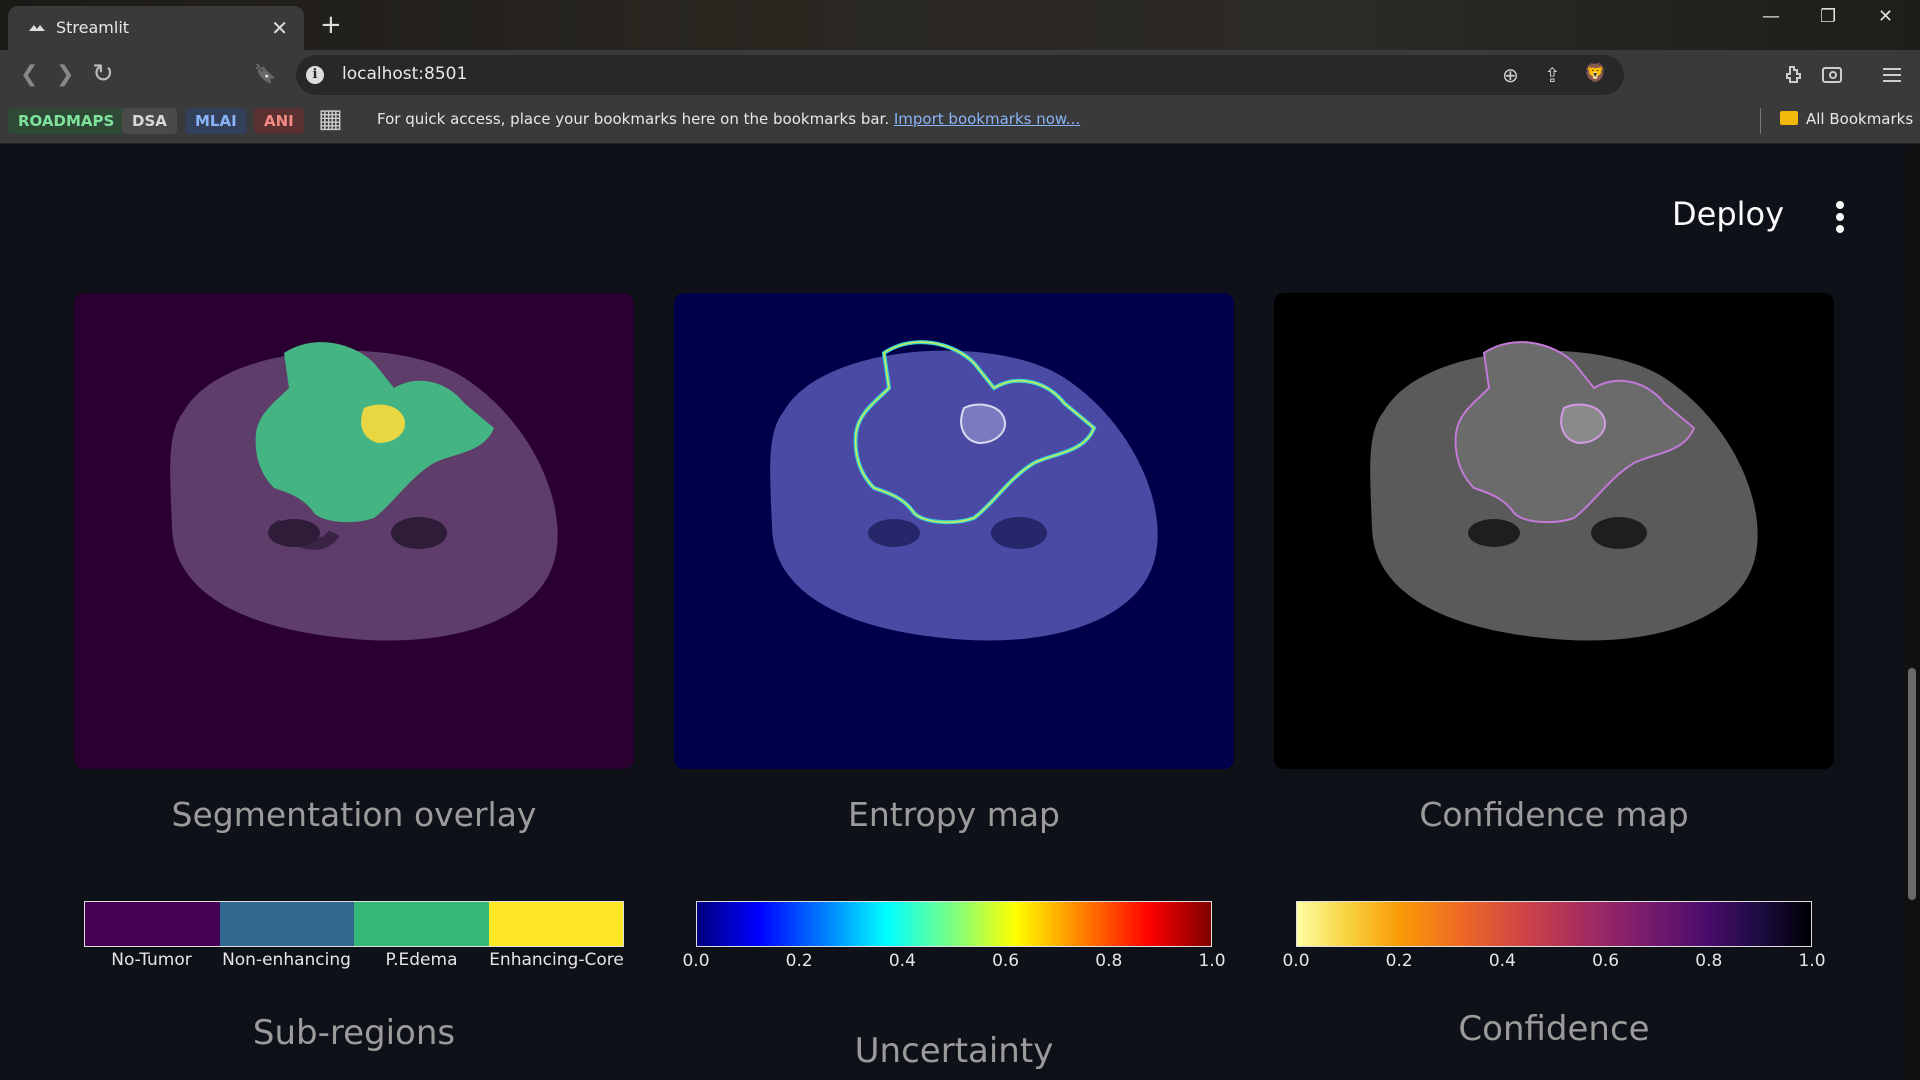 The image size is (1920, 1080). Describe the element at coordinates (279, 121) in the screenshot. I see `bookmark-ani: ANI` at that location.